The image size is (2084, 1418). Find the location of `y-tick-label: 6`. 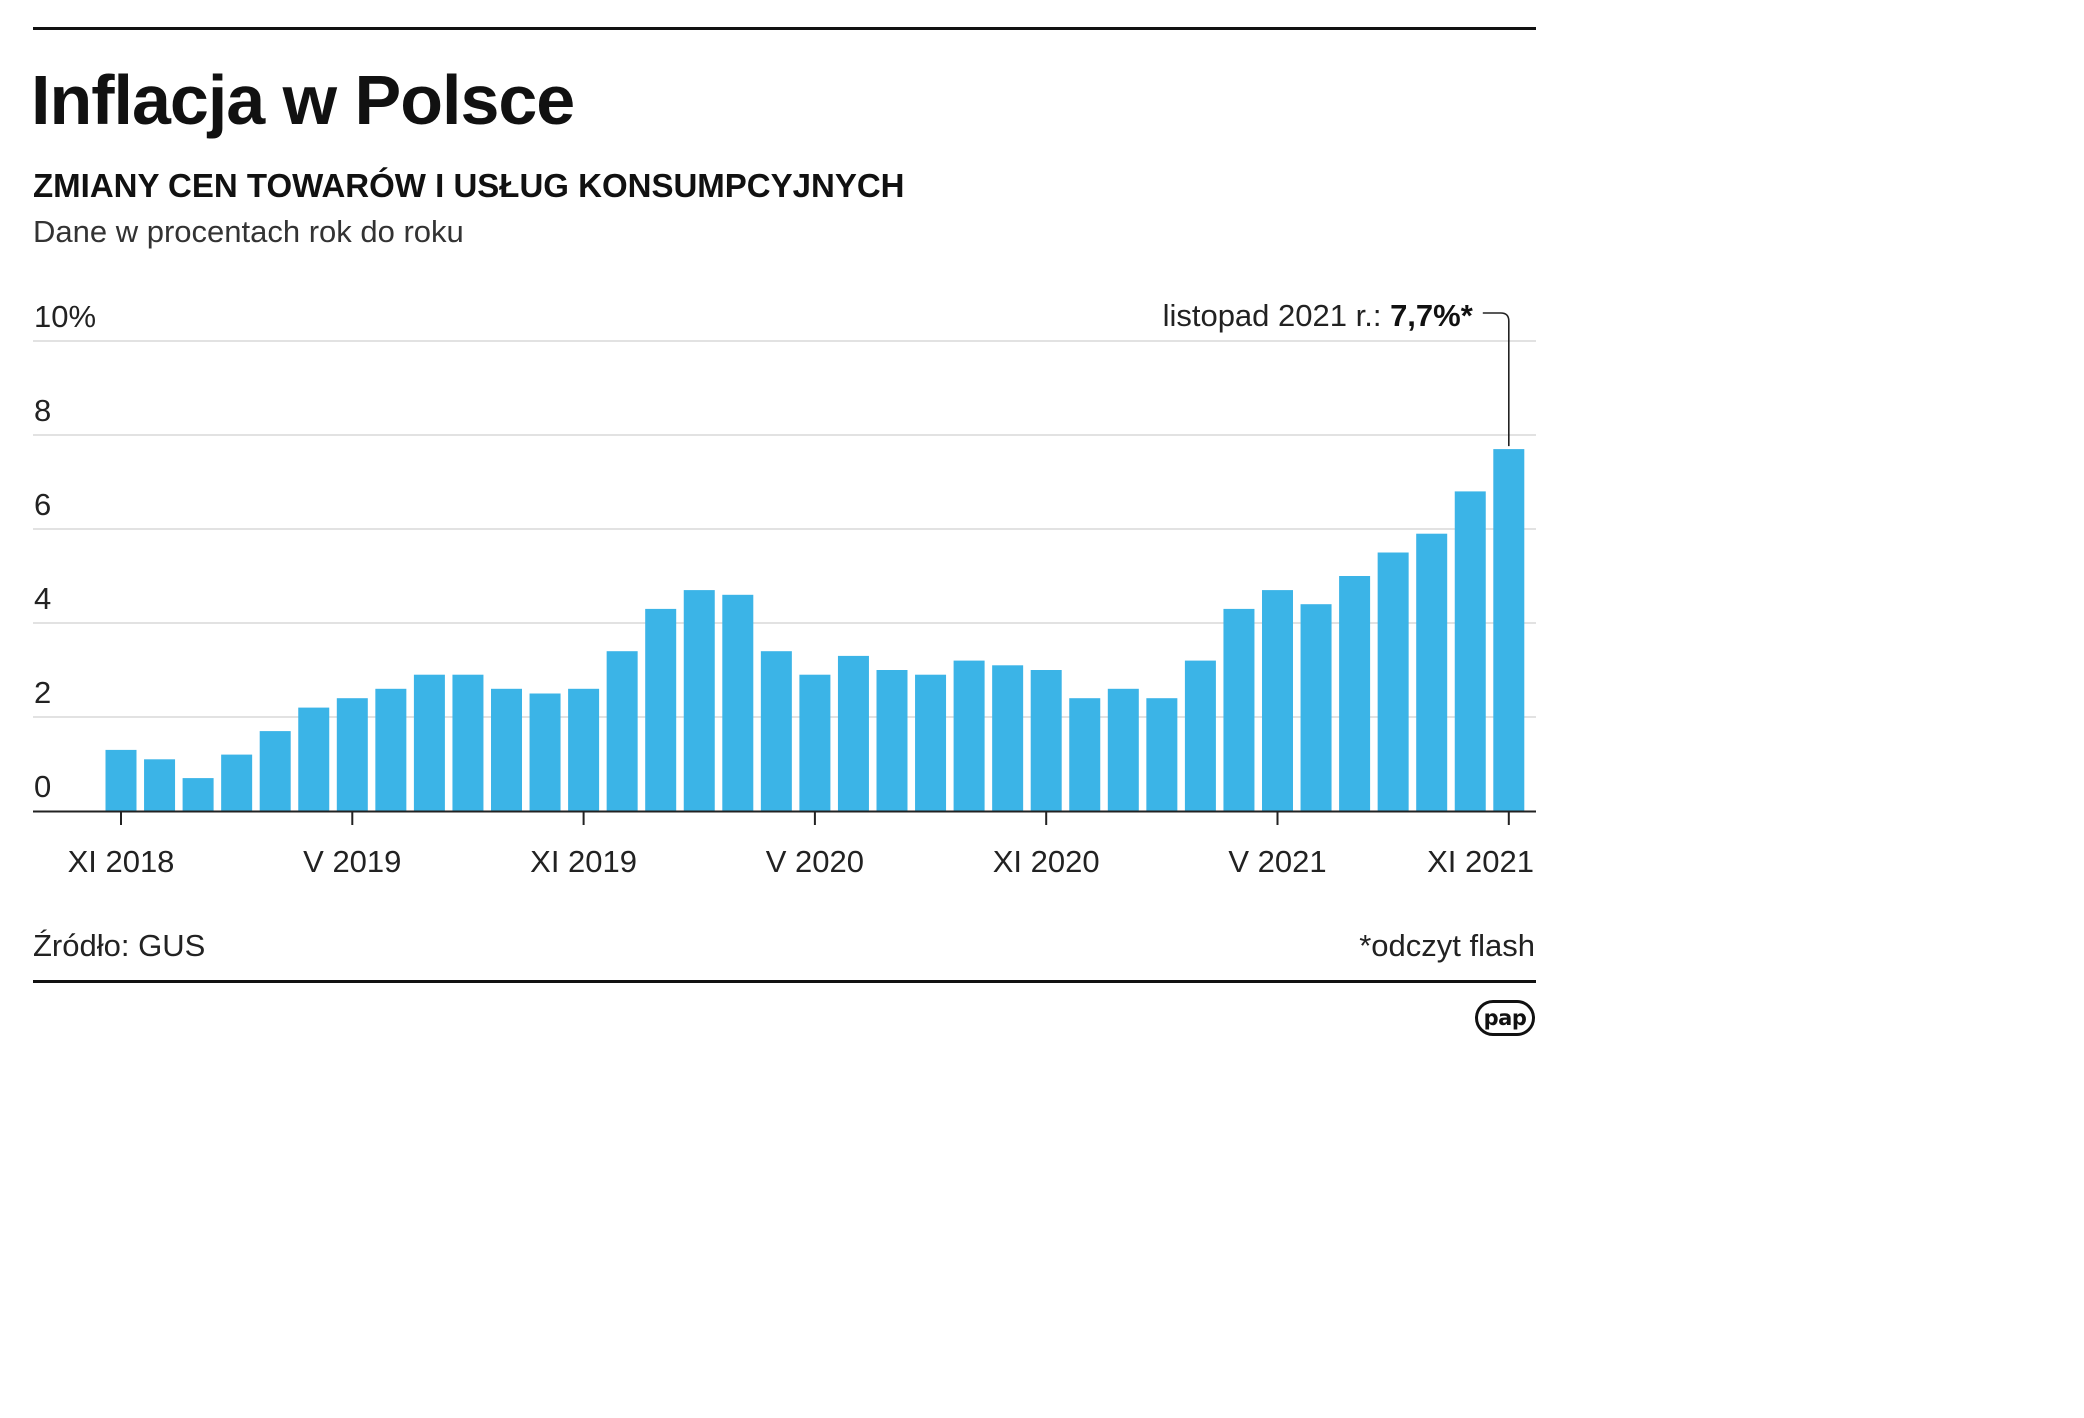

y-tick-label: 6 is located at coordinates (42, 504).